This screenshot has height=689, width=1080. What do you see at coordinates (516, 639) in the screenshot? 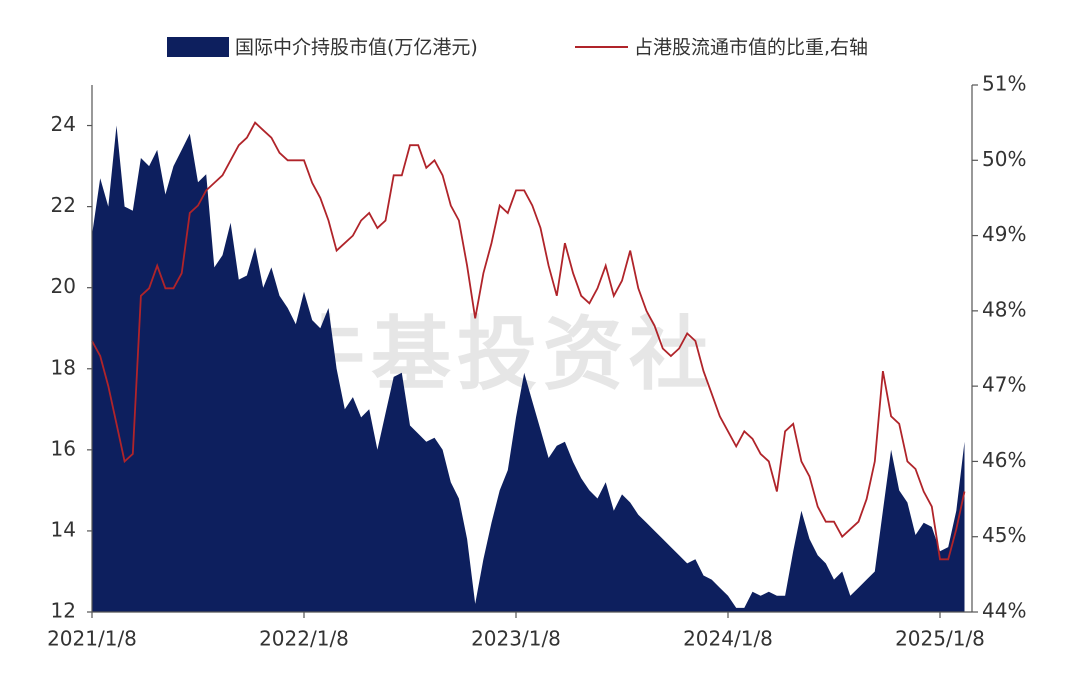
I see `x-tick-label: 2023/1/8` at bounding box center [516, 639].